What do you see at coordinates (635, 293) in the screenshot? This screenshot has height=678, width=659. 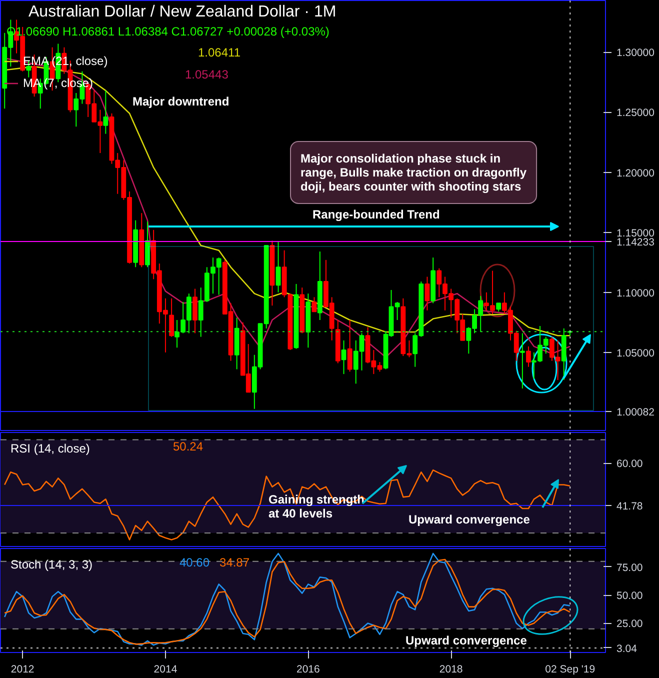 I see `y-tick-label: 1.10000` at bounding box center [635, 293].